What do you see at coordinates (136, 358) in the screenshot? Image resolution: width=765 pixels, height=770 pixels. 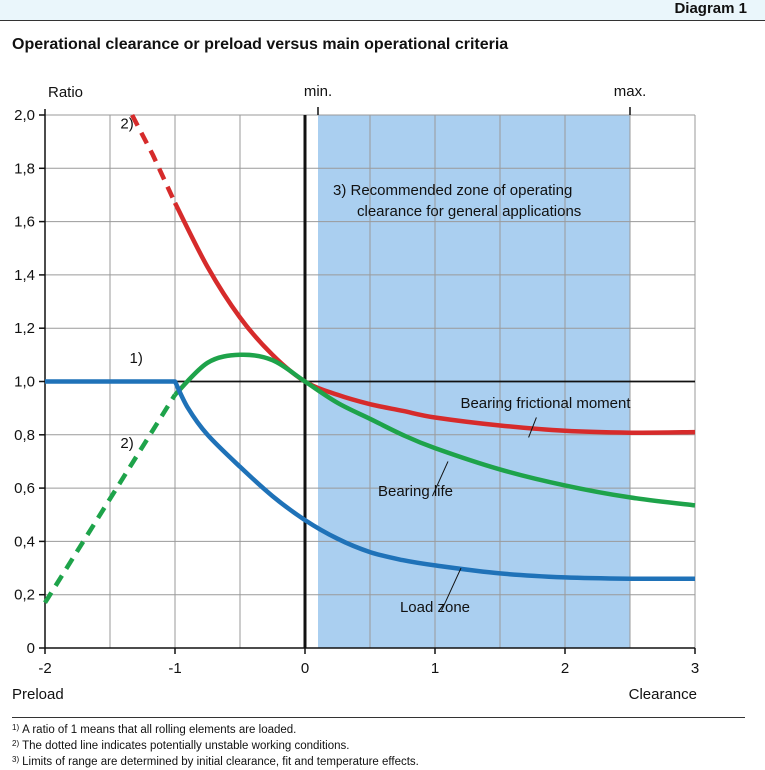 I see `annotation: 1)` at bounding box center [136, 358].